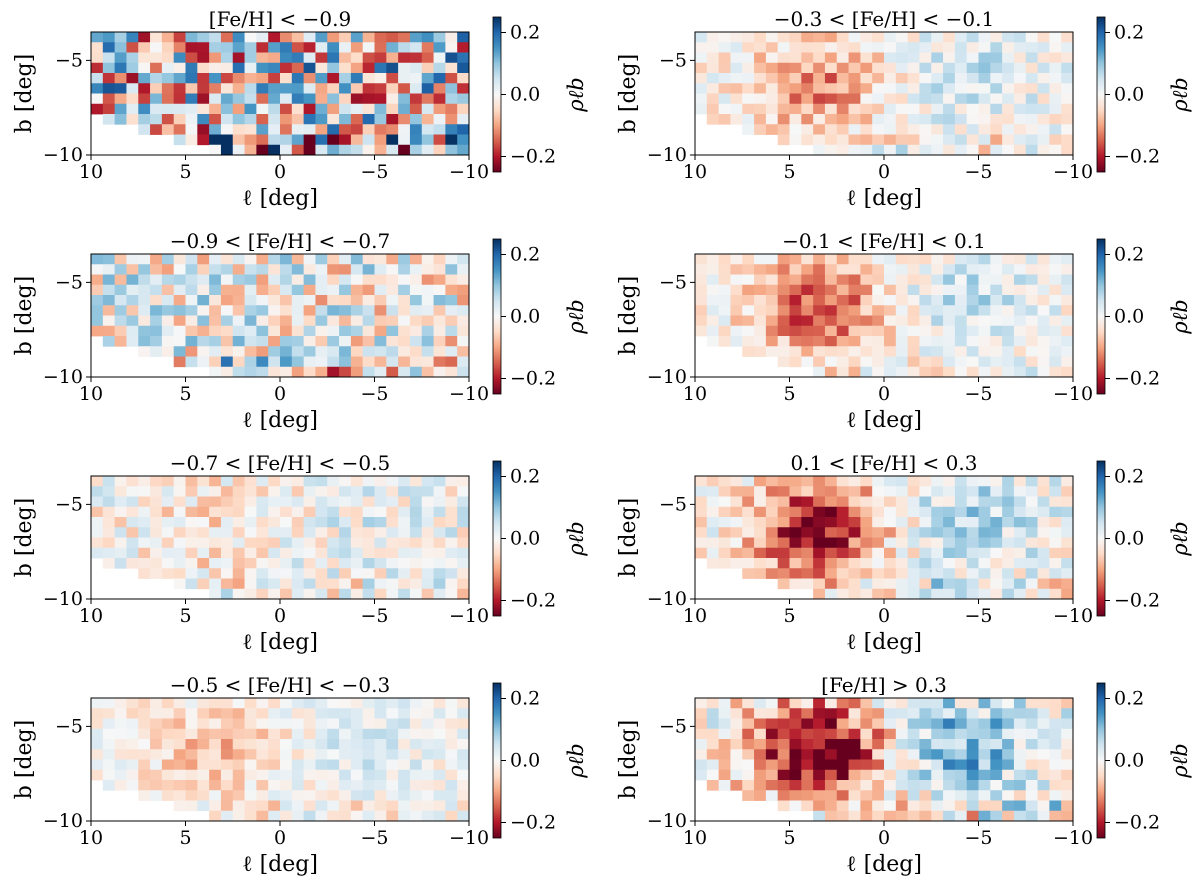 This screenshot has height=892, width=1200. What do you see at coordinates (280, 198) in the screenshot?
I see `x-axis-label: ℓ [deg]` at bounding box center [280, 198].